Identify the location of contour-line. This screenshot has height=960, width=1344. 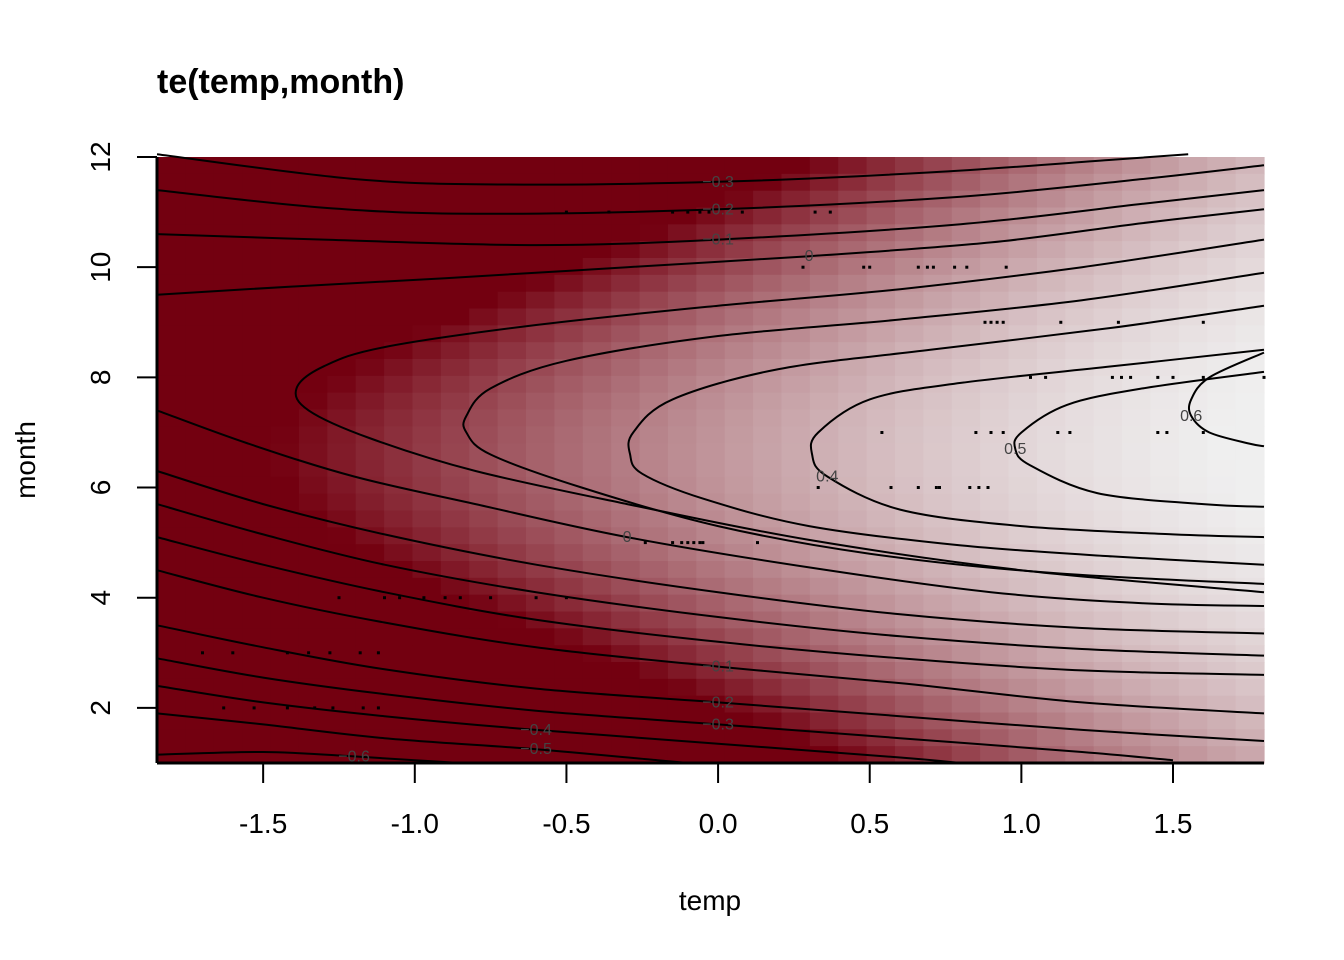
(1139, 439).